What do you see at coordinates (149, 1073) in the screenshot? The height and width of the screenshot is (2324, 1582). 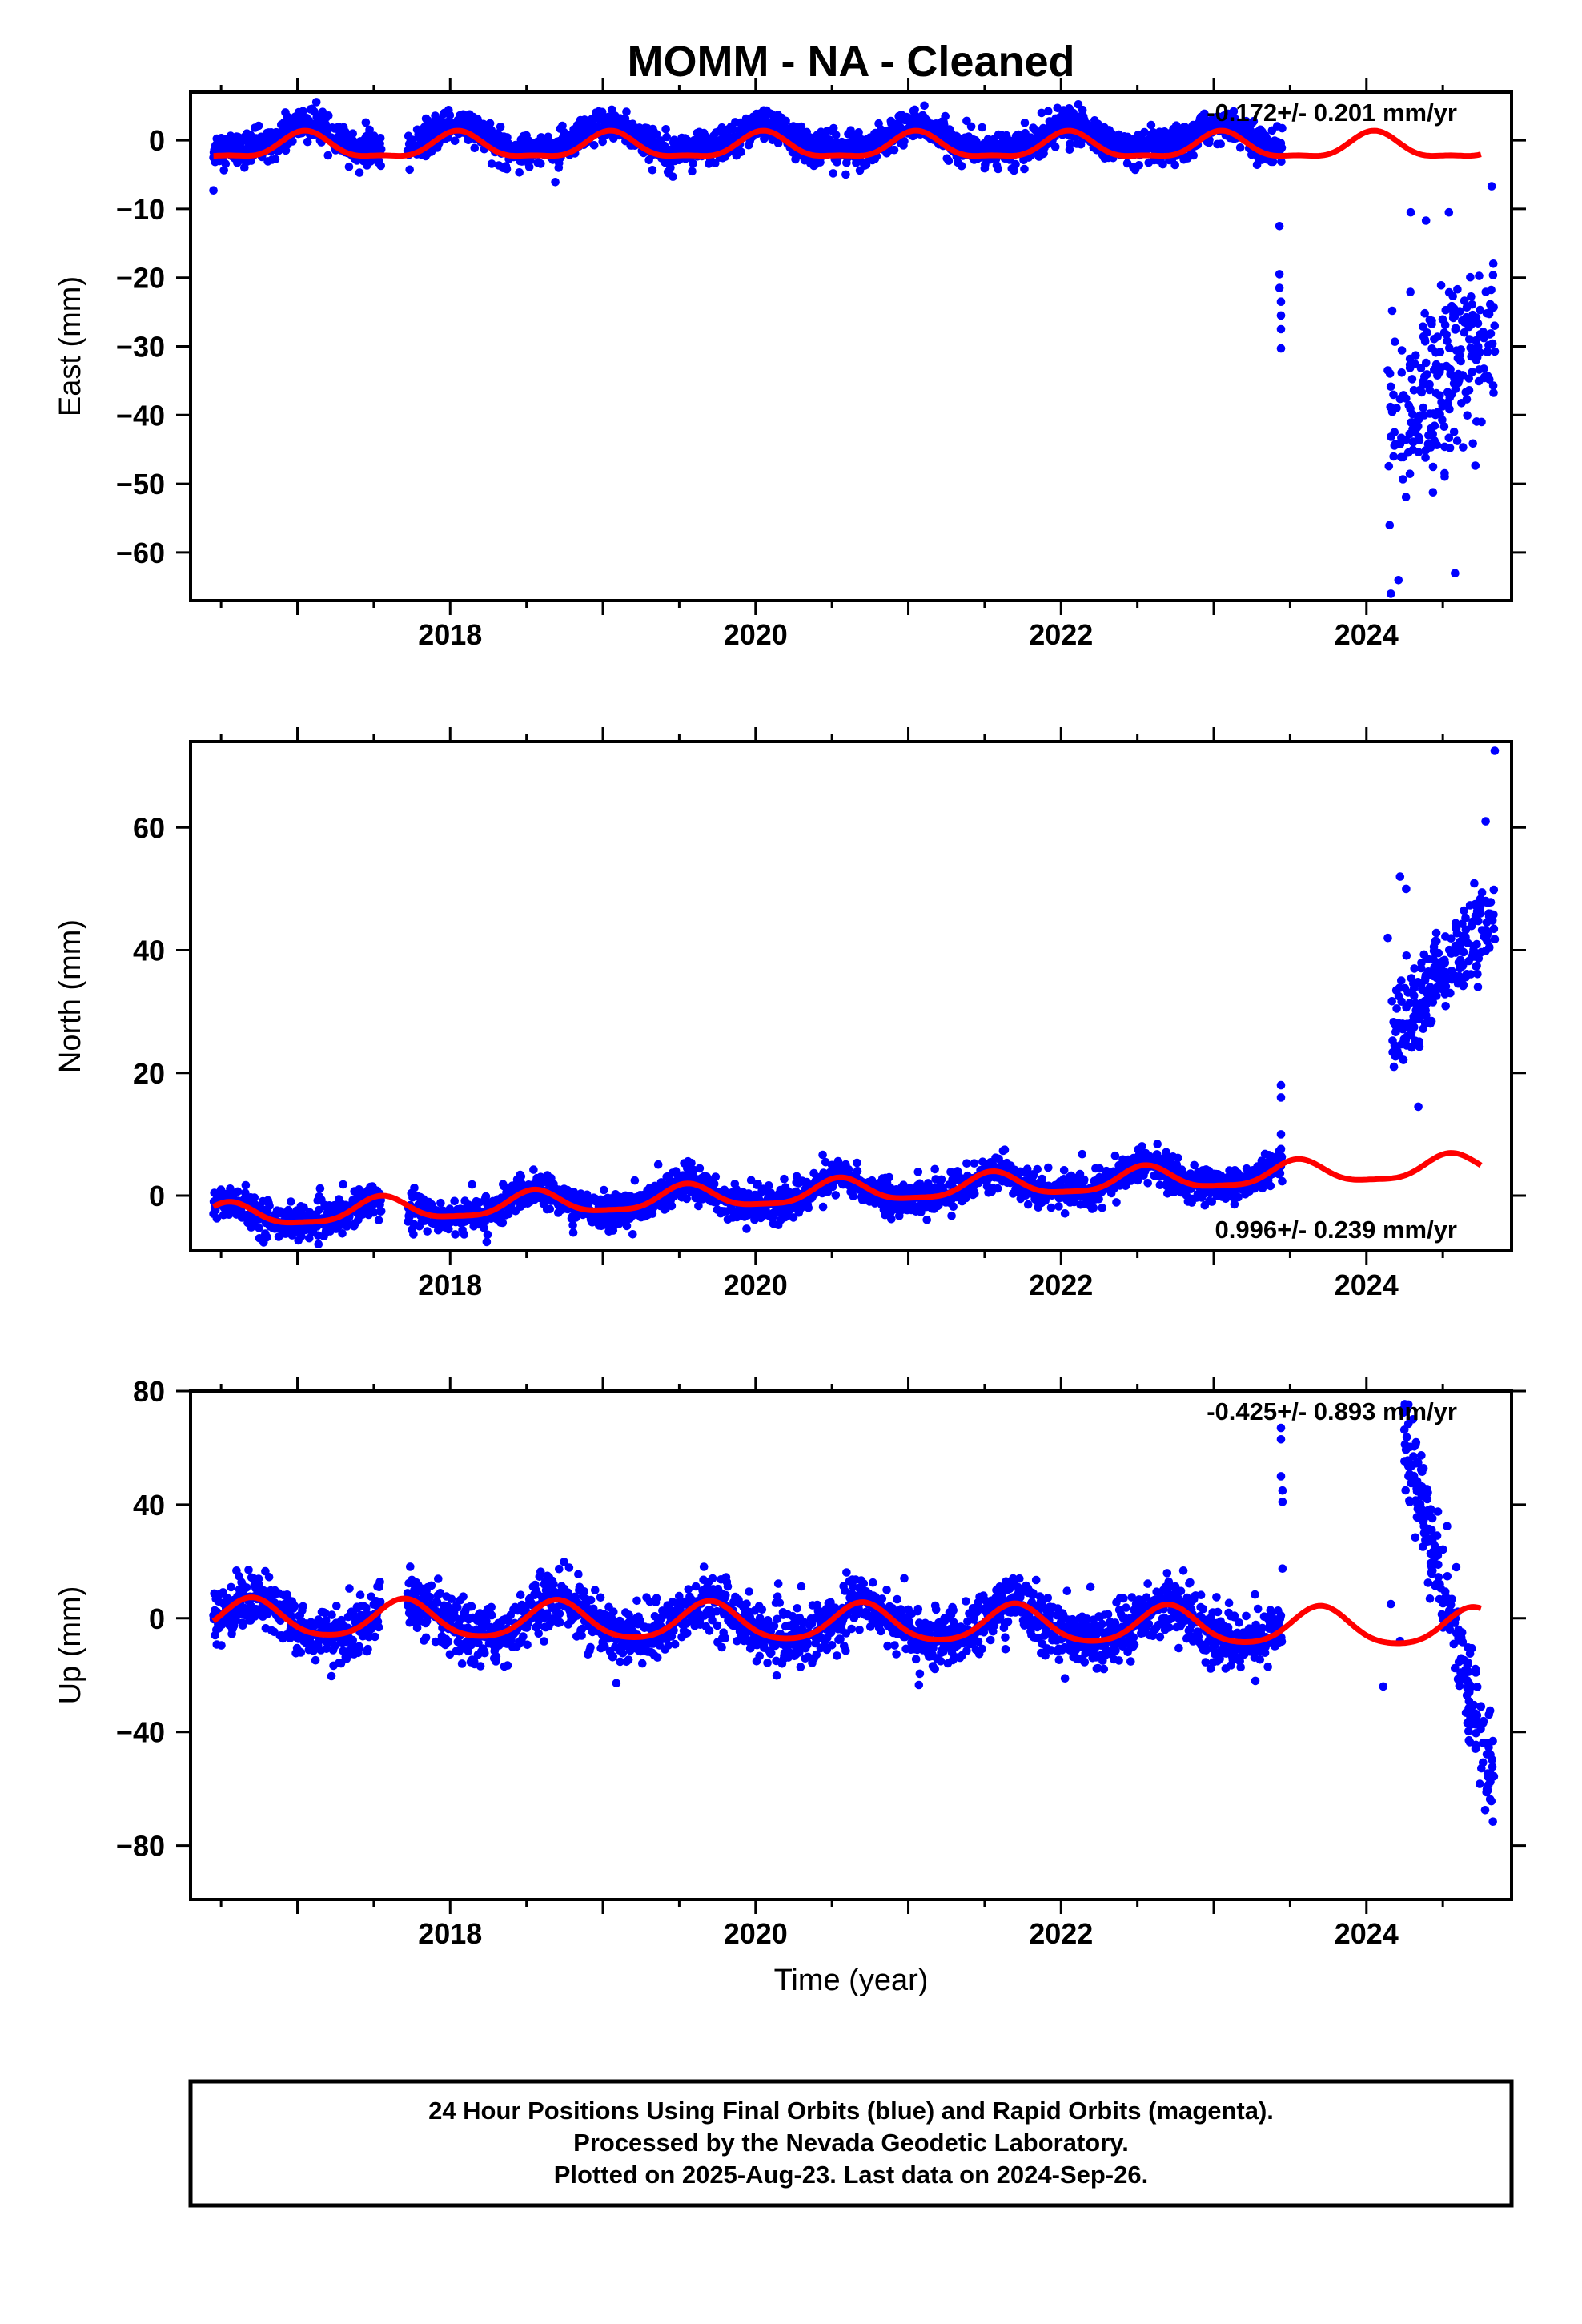 I see `north-y-tick-label: 20` at bounding box center [149, 1073].